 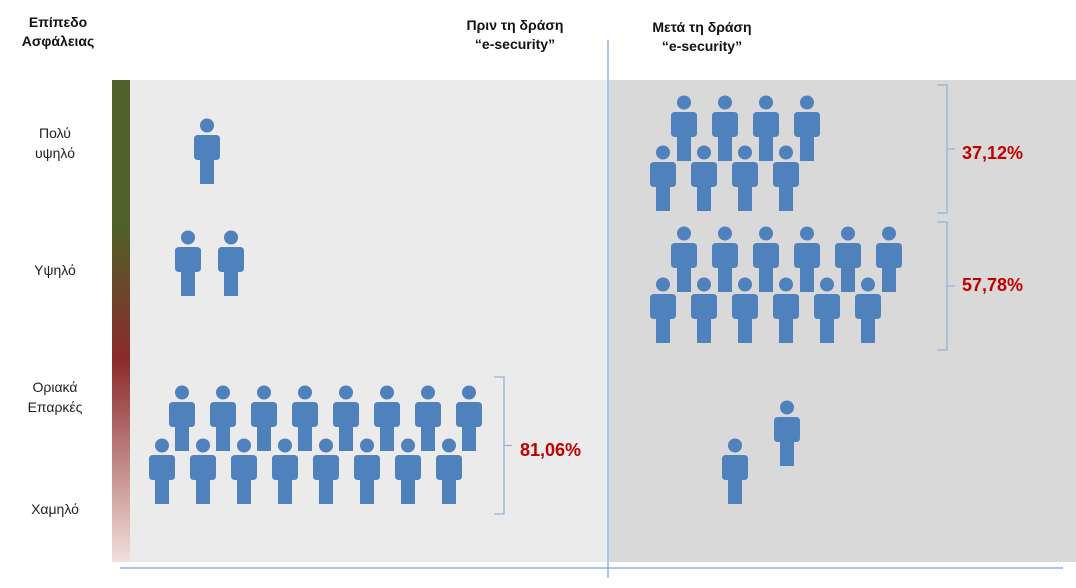 What do you see at coordinates (702, 27) in the screenshot?
I see `panel-after-title-line-1: Μετά τη δράση` at bounding box center [702, 27].